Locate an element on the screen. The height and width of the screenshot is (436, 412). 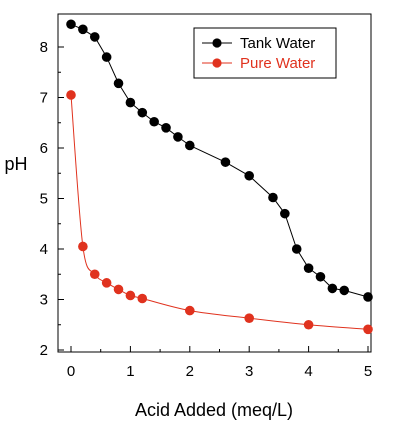
y-tick-label: 5 is located at coordinates (44, 199).